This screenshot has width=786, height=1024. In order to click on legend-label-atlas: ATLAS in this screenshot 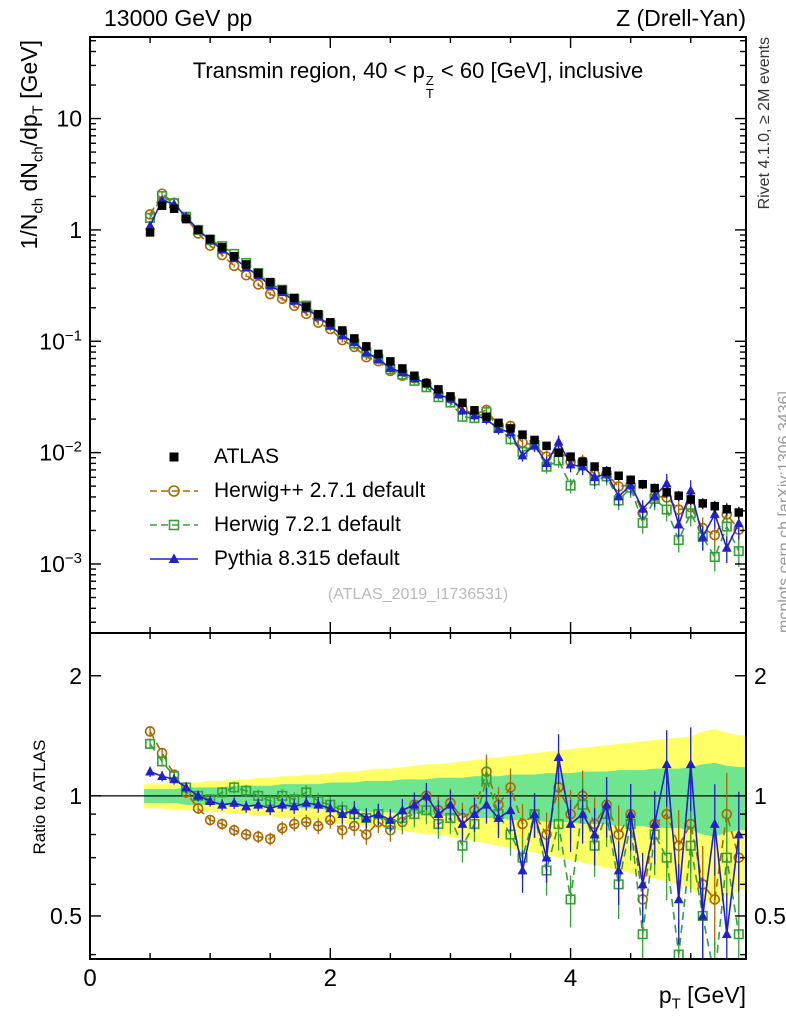, I will do `click(246, 456)`.